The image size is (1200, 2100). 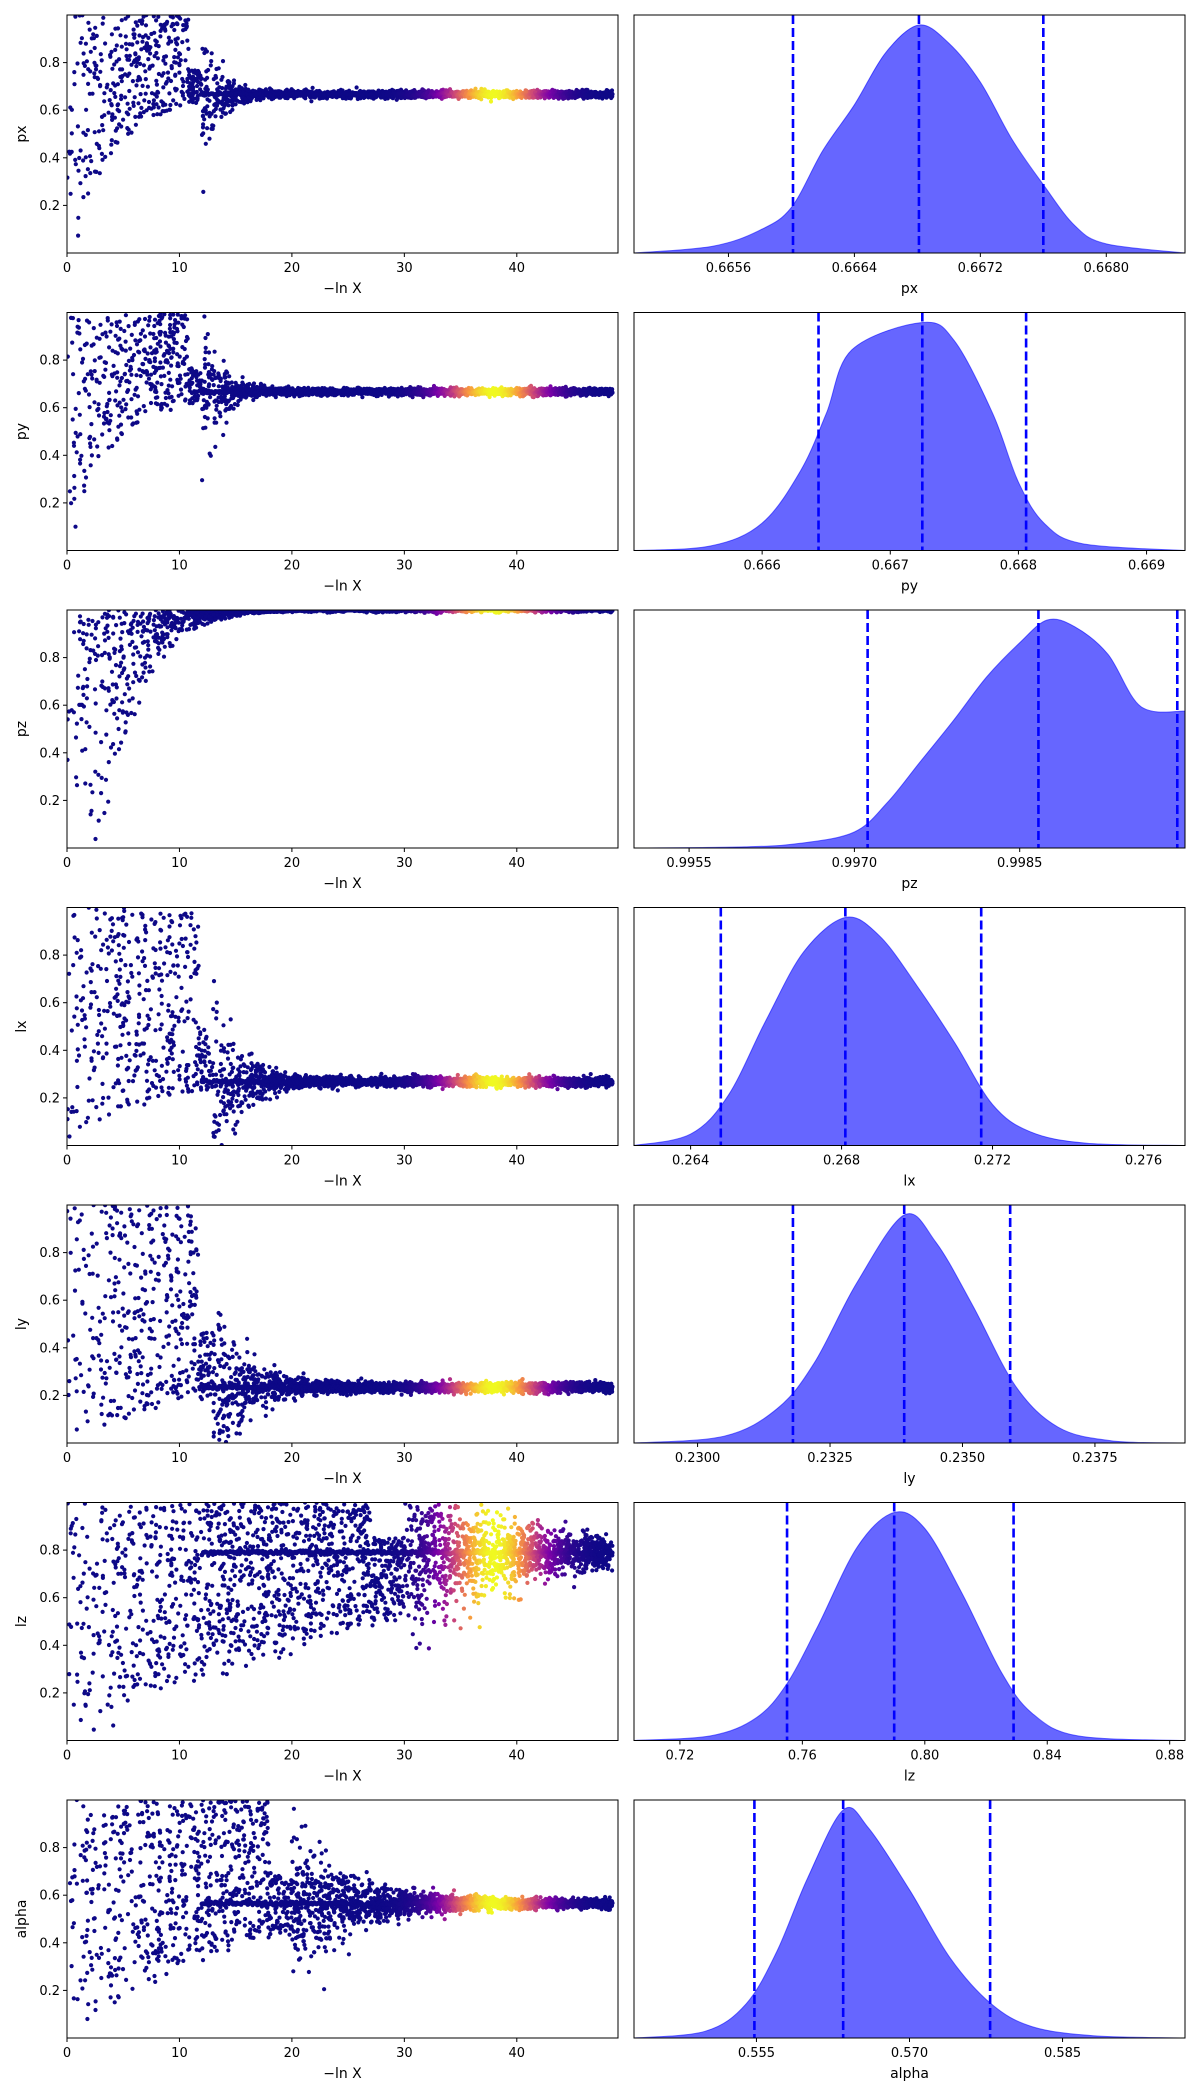 I want to click on trace-panel-px: 0 10 20 30 40 0.2 0.4 0.6 0.8 −ln X px, so click(x=316, y=155).